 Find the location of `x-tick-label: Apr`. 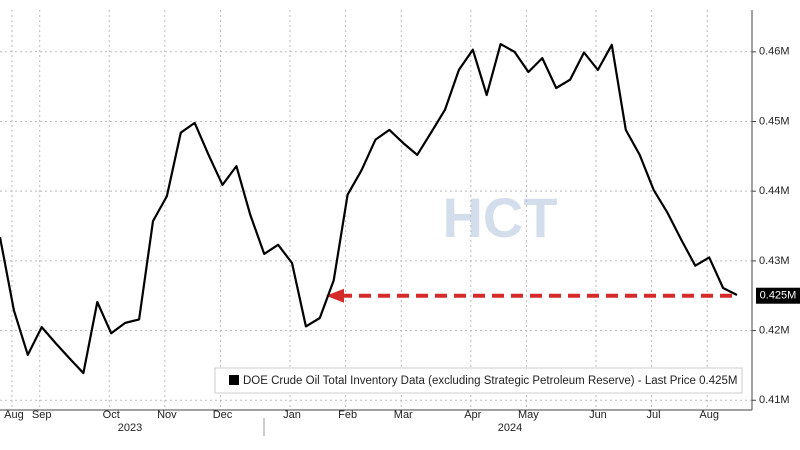

x-tick-label: Apr is located at coordinates (472, 415).